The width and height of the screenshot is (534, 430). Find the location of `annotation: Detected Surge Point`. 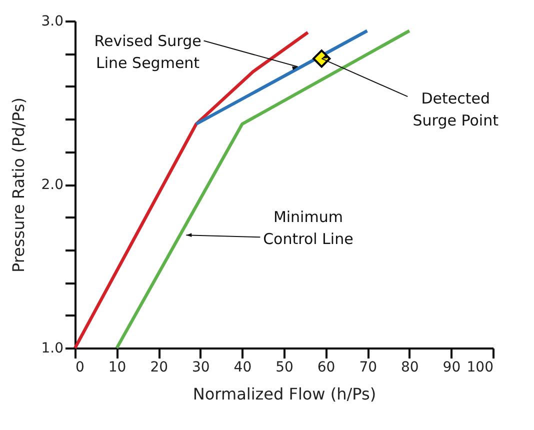

annotation: Detected Surge Point is located at coordinates (455, 110).